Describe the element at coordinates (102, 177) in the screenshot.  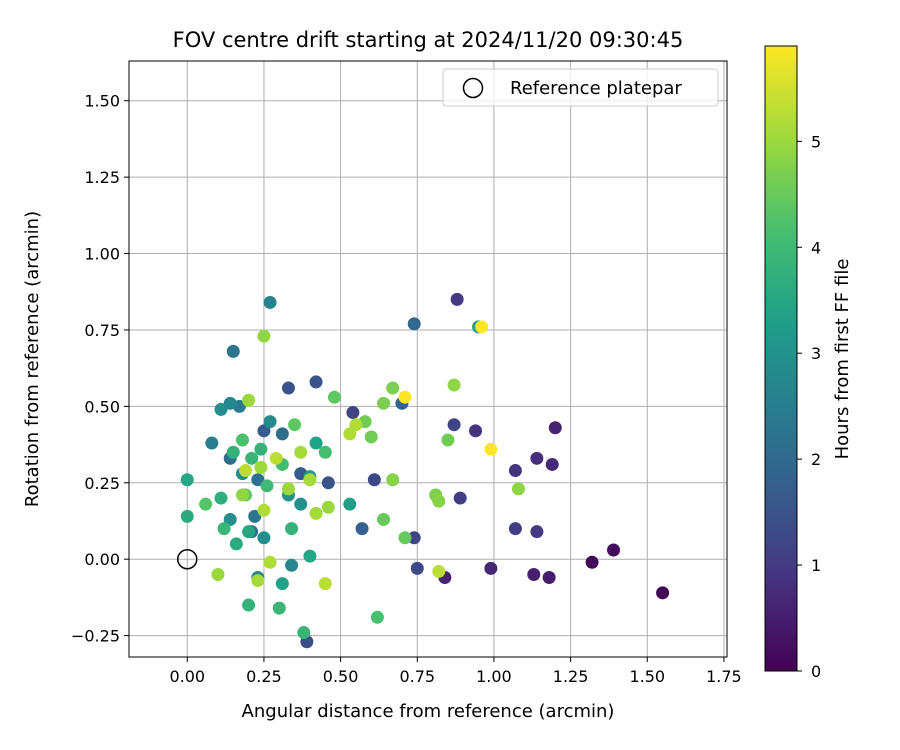
I see `y-tick-label: 1.25` at that location.